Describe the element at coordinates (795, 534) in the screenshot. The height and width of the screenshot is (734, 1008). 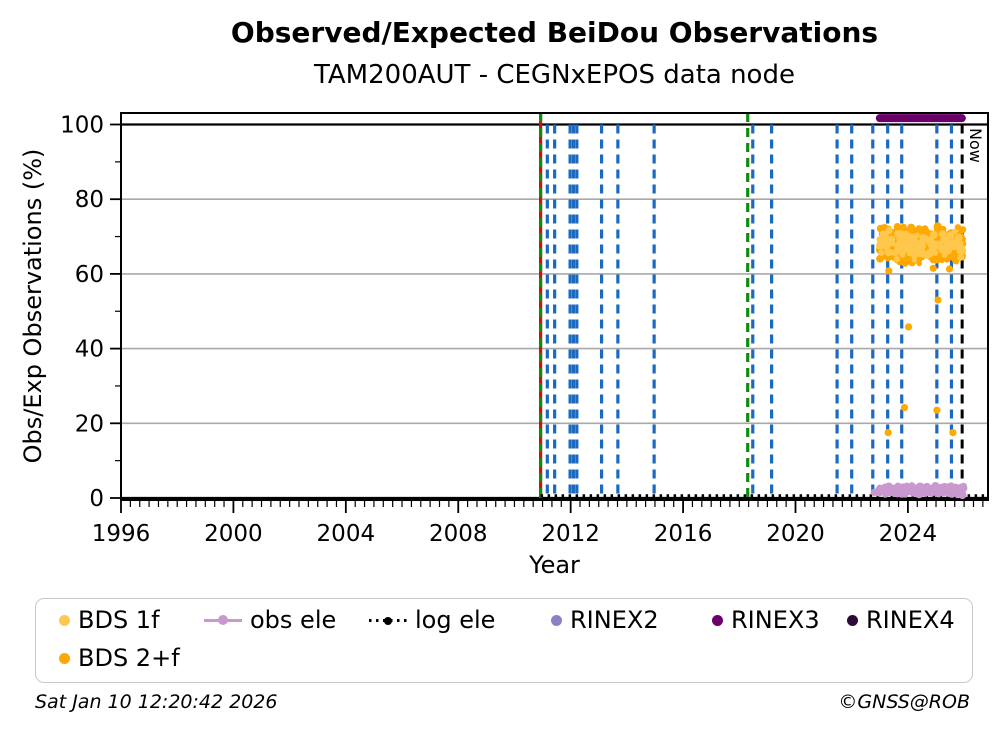
I see `x-tick-label: 2020` at that location.